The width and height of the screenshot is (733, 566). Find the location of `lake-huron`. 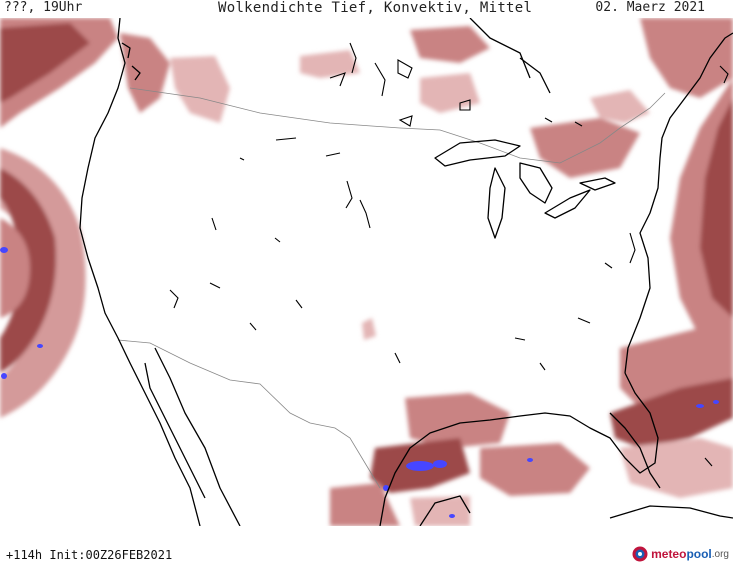

lake-huron is located at coordinates (536, 183).